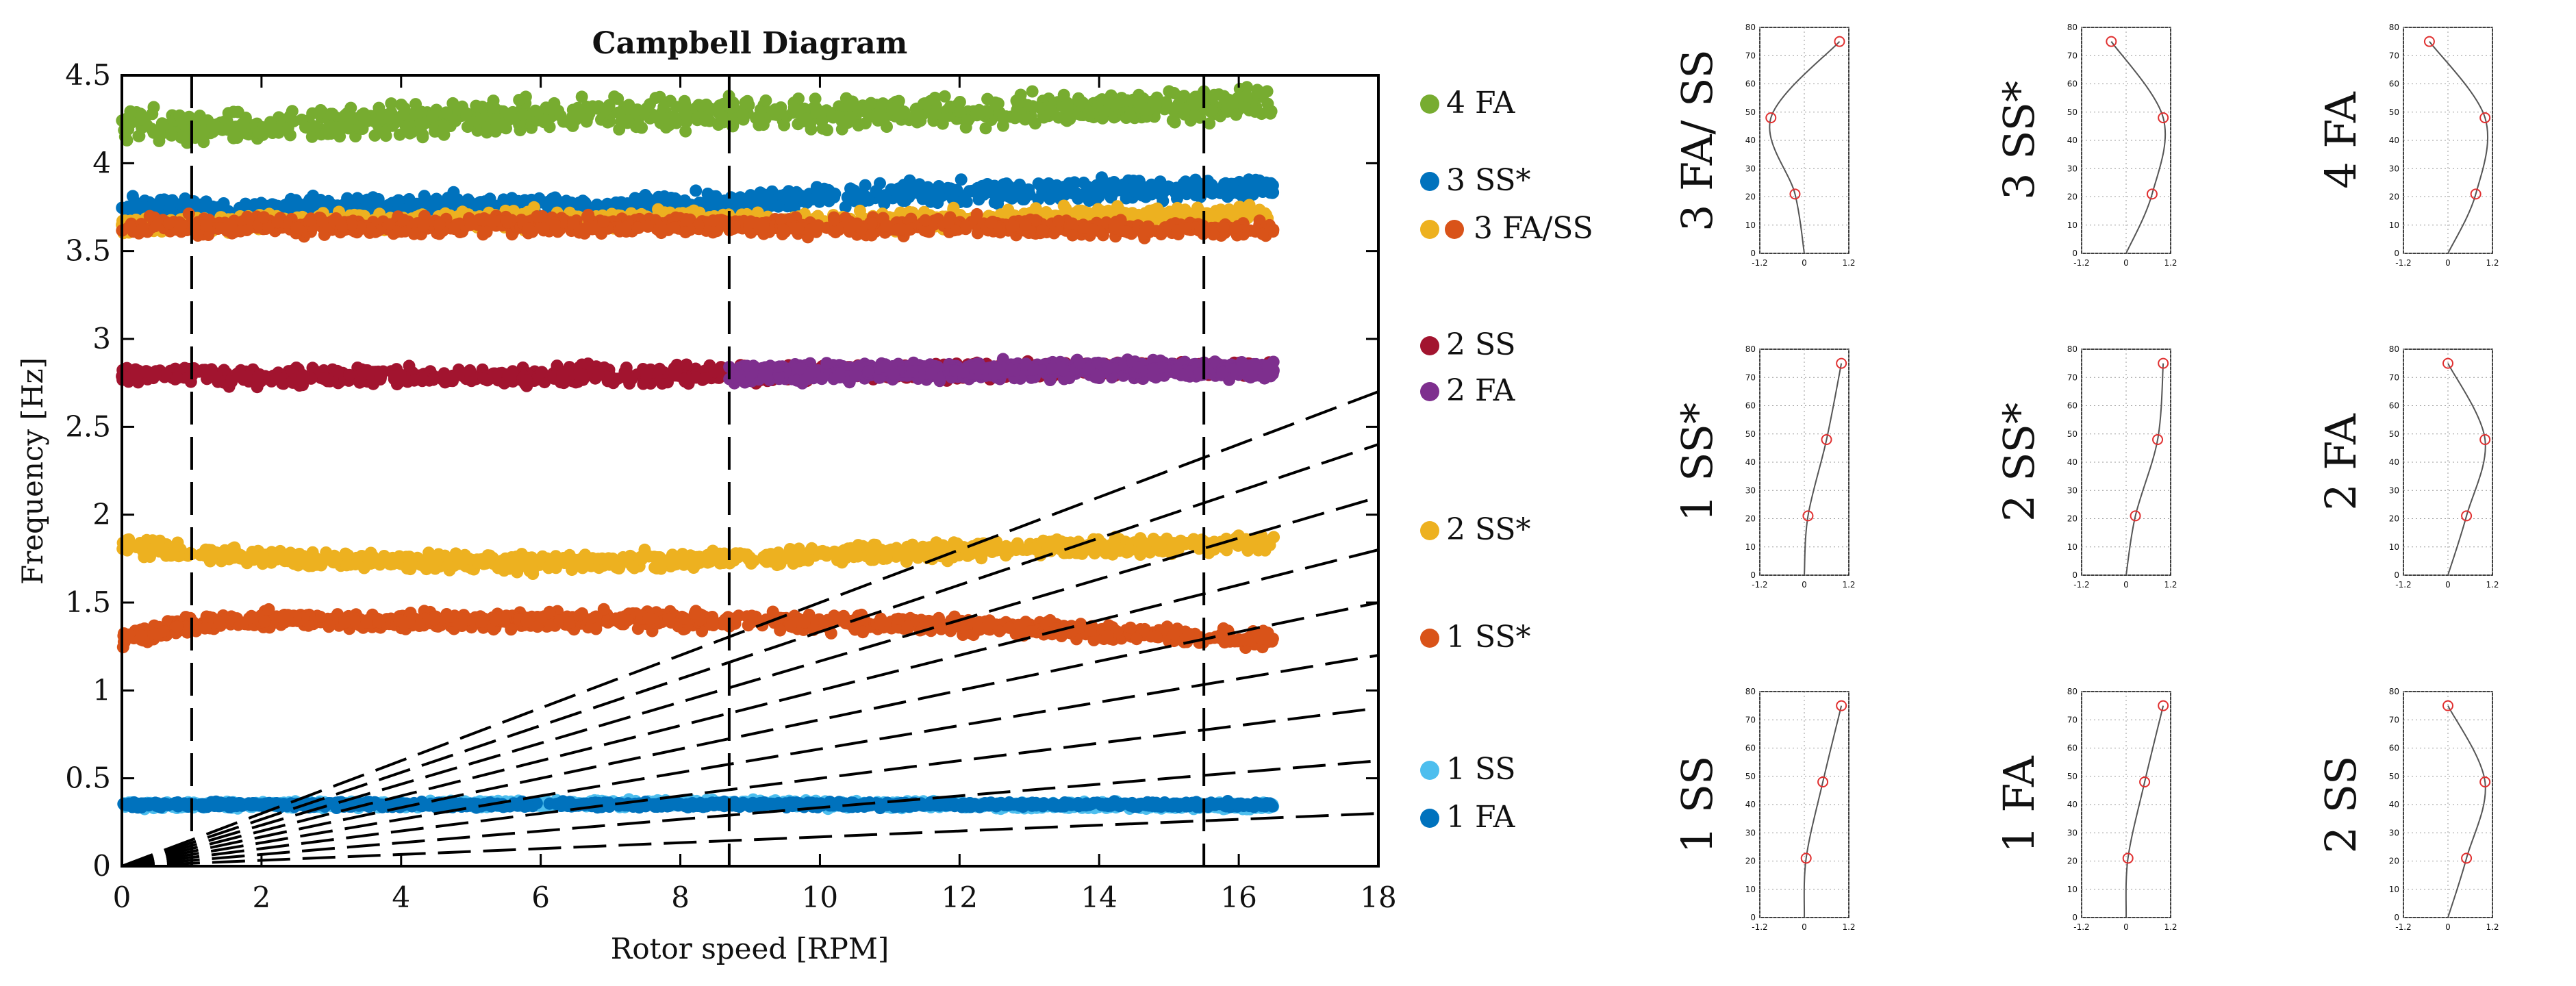  I want to click on series-2-fa, so click(1001, 372).